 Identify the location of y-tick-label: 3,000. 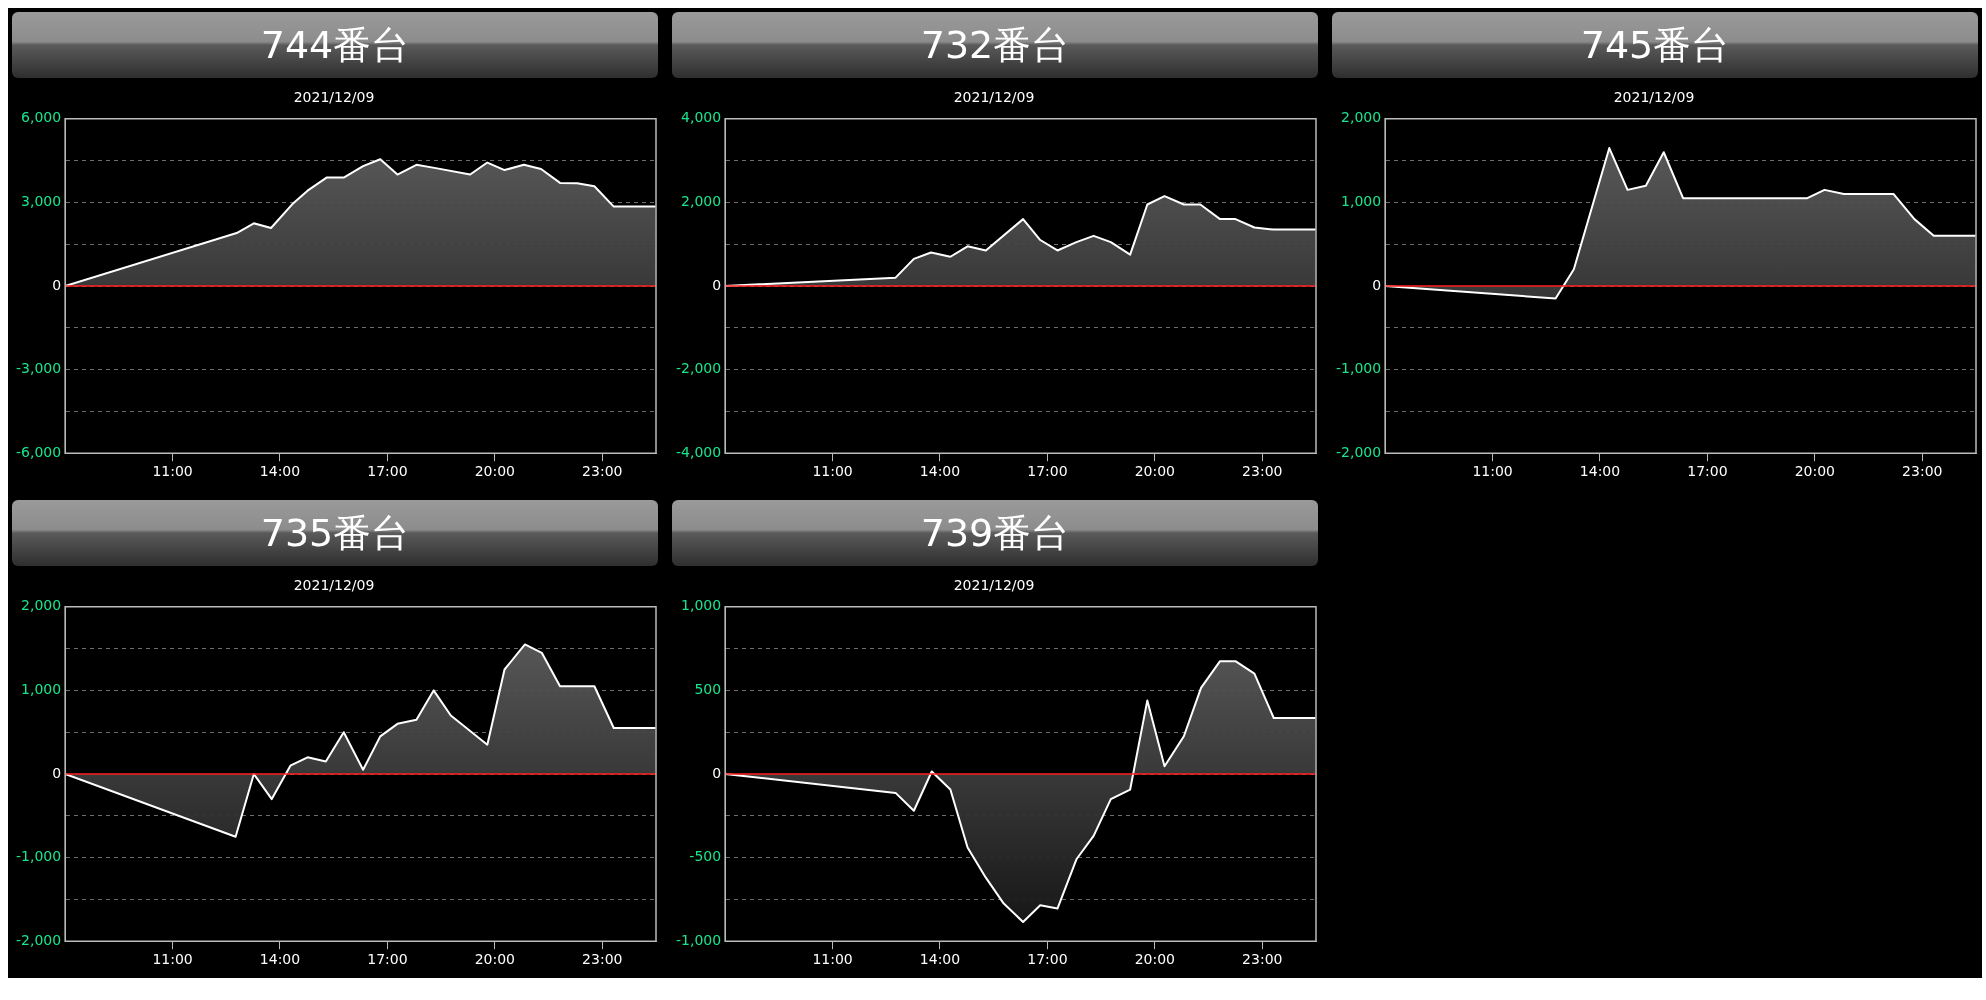
(41, 201).